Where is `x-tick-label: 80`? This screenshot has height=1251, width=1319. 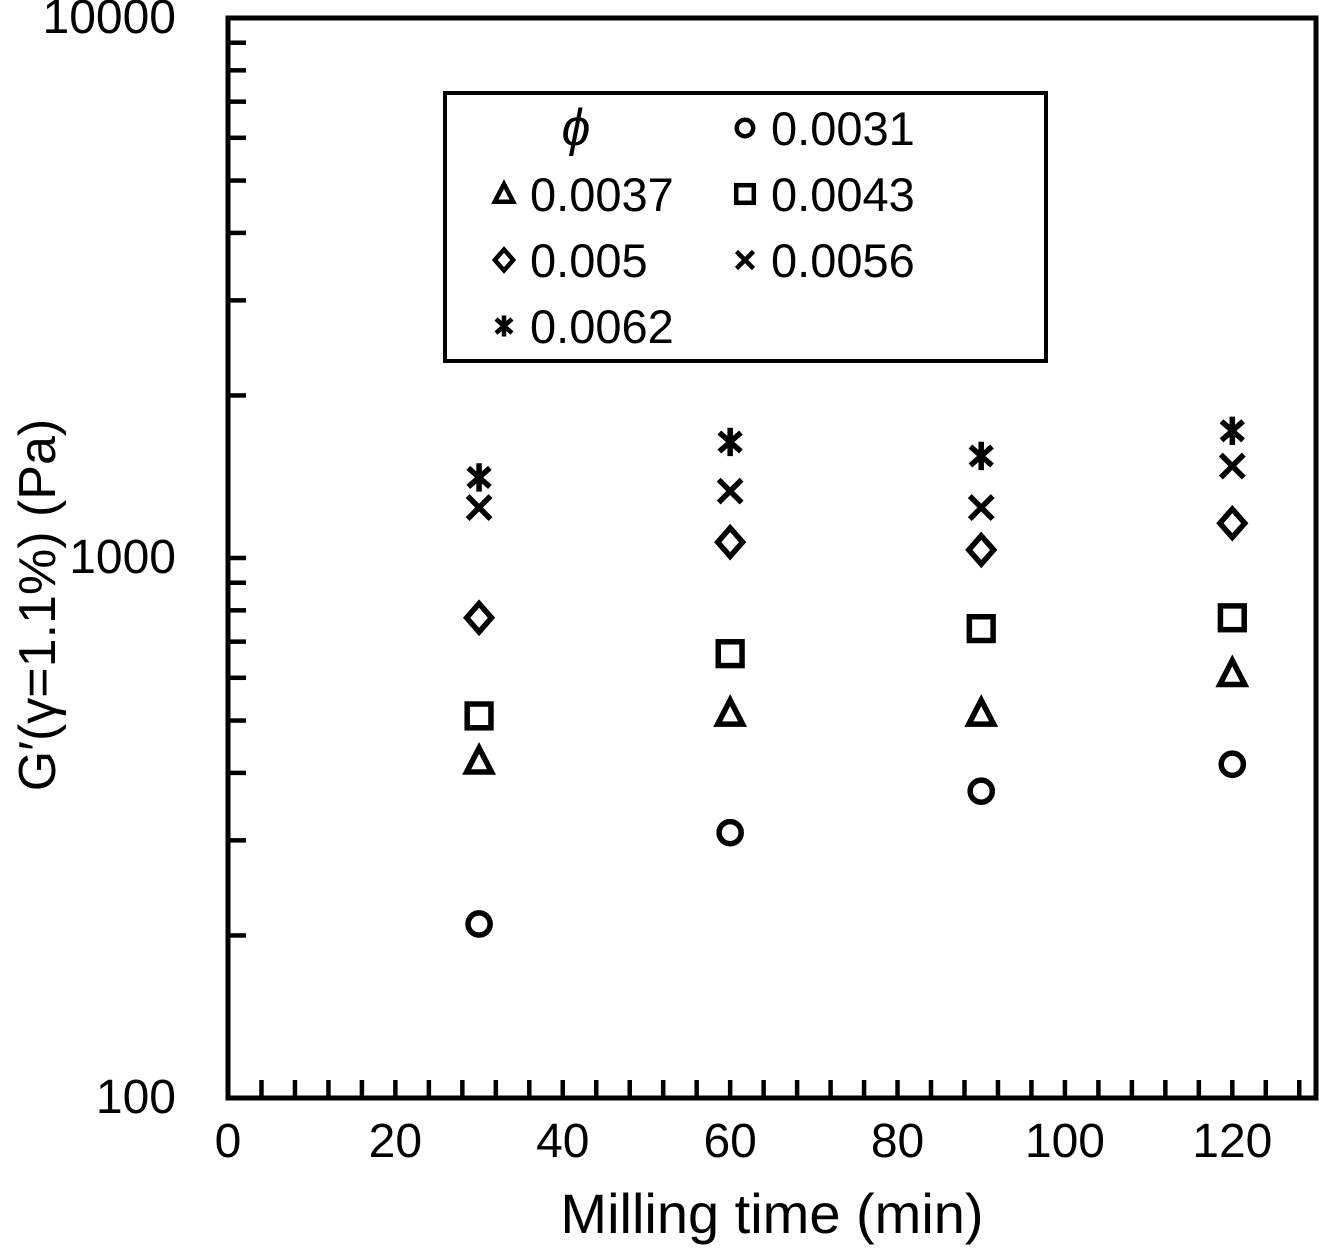 x-tick-label: 80 is located at coordinates (897, 1141).